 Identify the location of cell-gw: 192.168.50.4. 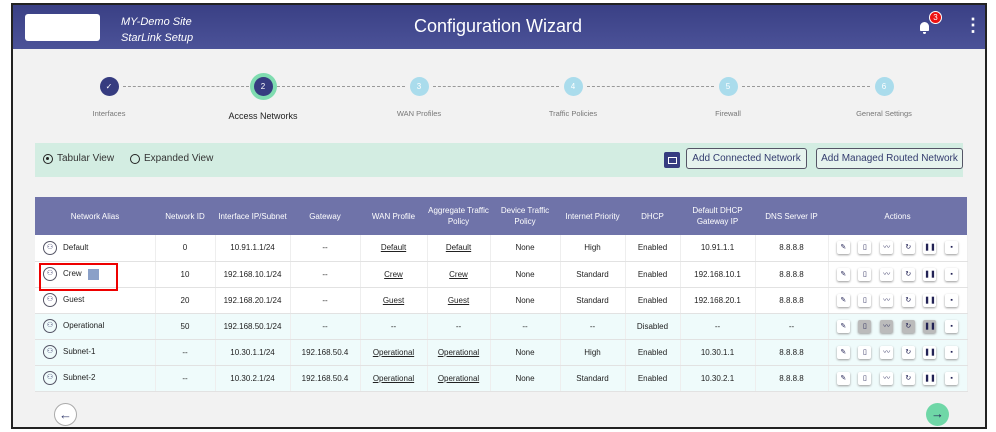
(325, 378).